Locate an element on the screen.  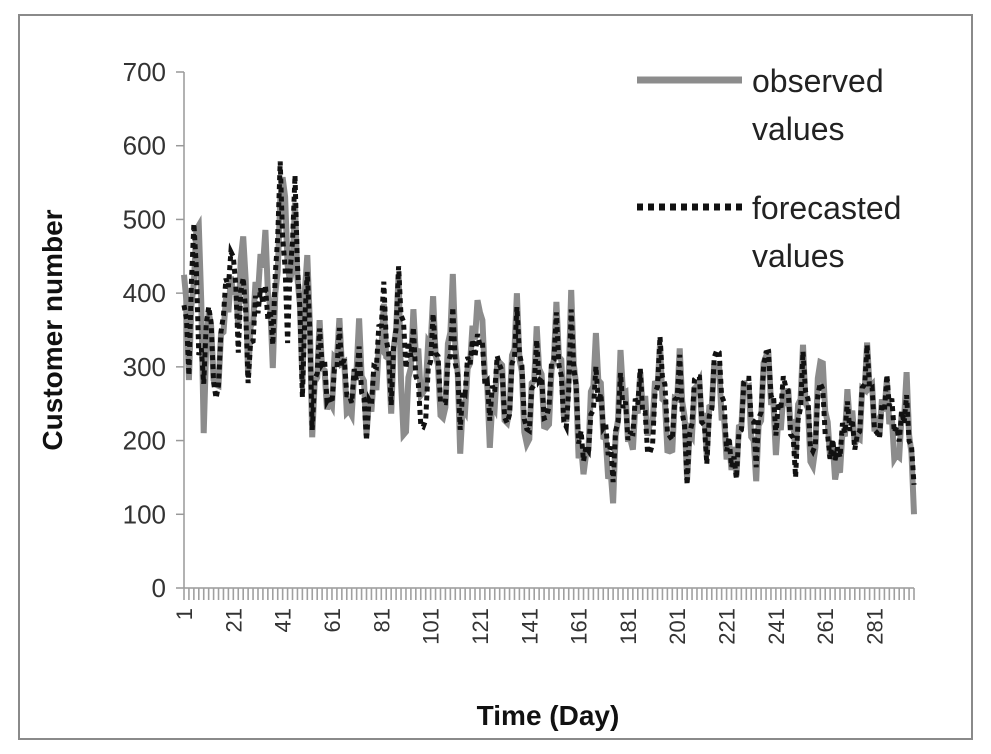
y-tick-label: 500 is located at coordinates (144, 219).